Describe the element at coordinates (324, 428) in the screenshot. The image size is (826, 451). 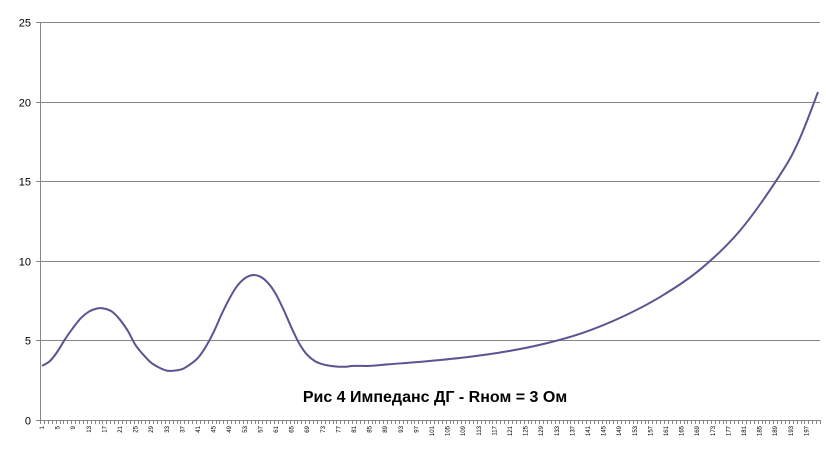
I see `x-tick-label: 73` at that location.